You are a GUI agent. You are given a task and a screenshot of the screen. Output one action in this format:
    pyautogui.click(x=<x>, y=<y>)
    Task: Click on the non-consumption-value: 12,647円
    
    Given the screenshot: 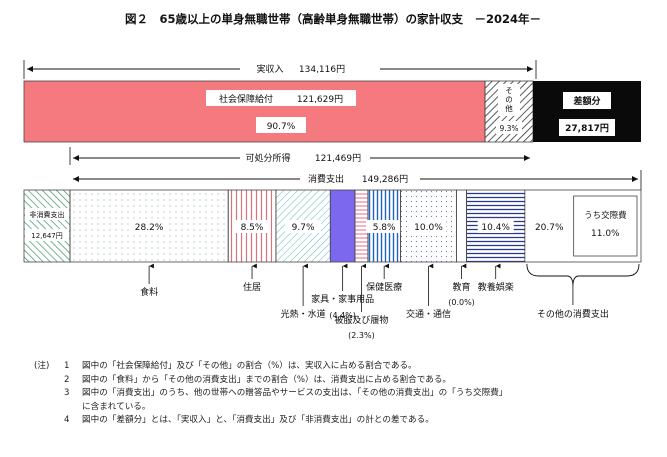 What is the action you would take?
    pyautogui.click(x=47, y=236)
    